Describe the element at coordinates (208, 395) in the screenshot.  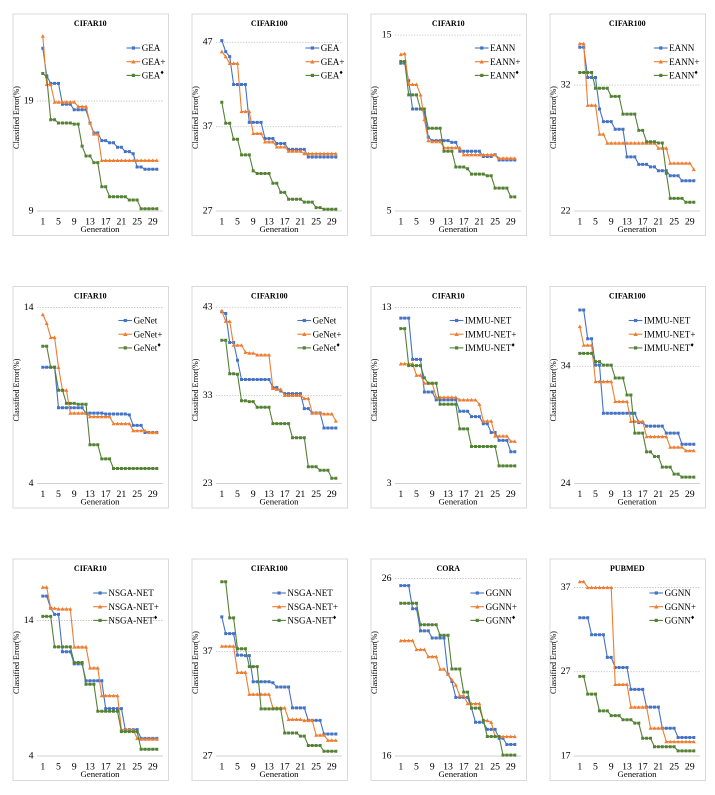
I see `svg-text: 33` at that location.